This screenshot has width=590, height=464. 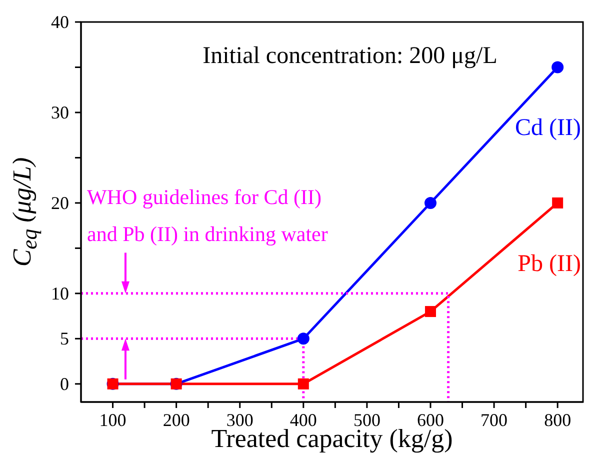 What do you see at coordinates (366, 420) in the screenshot?
I see `x-tick-label: 500` at bounding box center [366, 420].